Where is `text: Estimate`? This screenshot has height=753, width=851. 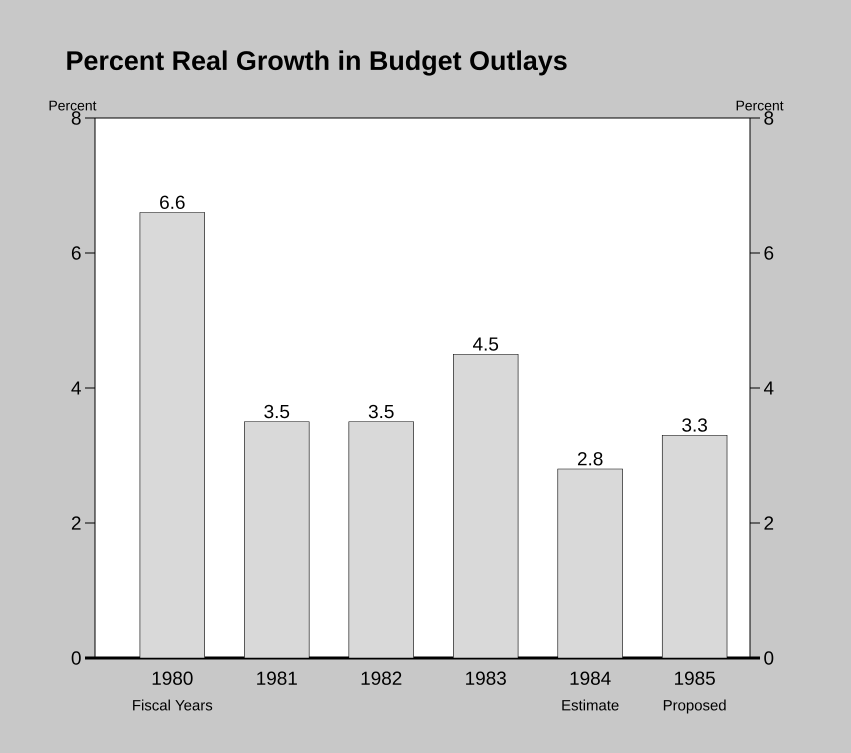 text: Estimate is located at coordinates (590, 705).